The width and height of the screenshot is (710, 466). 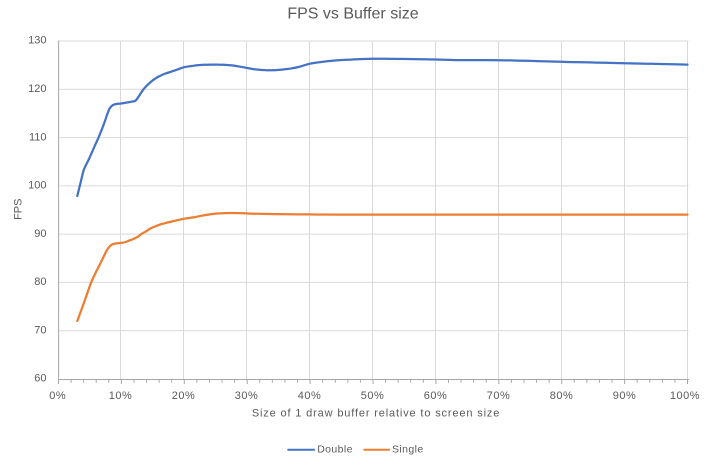 What do you see at coordinates (40, 330) in the screenshot?
I see `svg-text: 70` at bounding box center [40, 330].